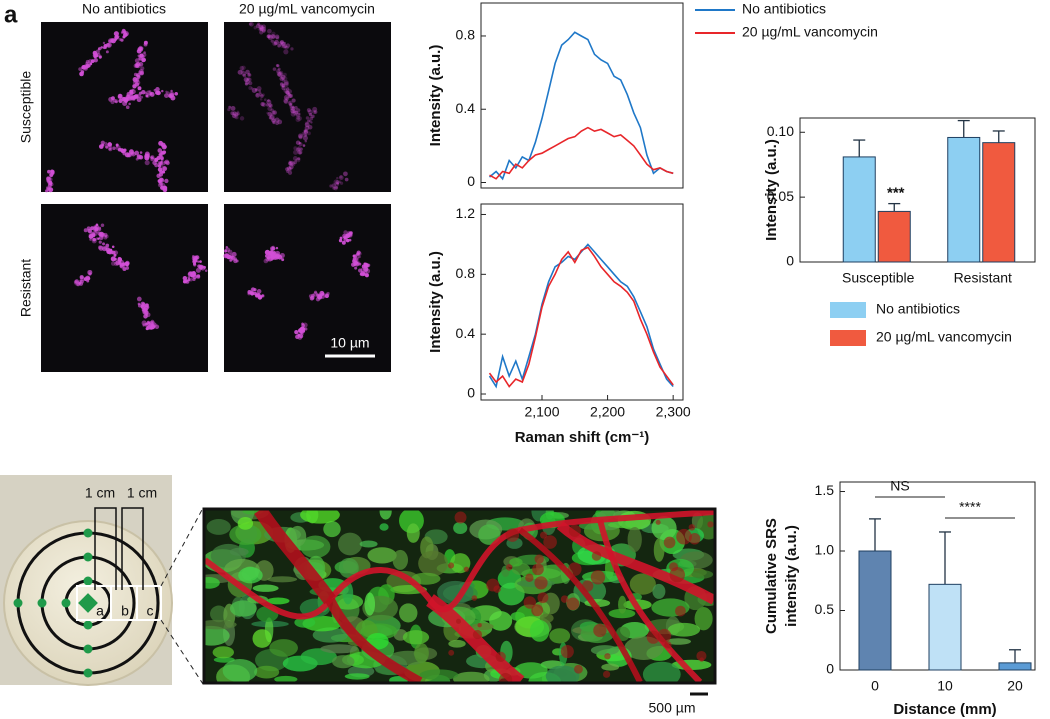  I want to click on legend-label: 20 µg/mL vancomycin, so click(944, 337).